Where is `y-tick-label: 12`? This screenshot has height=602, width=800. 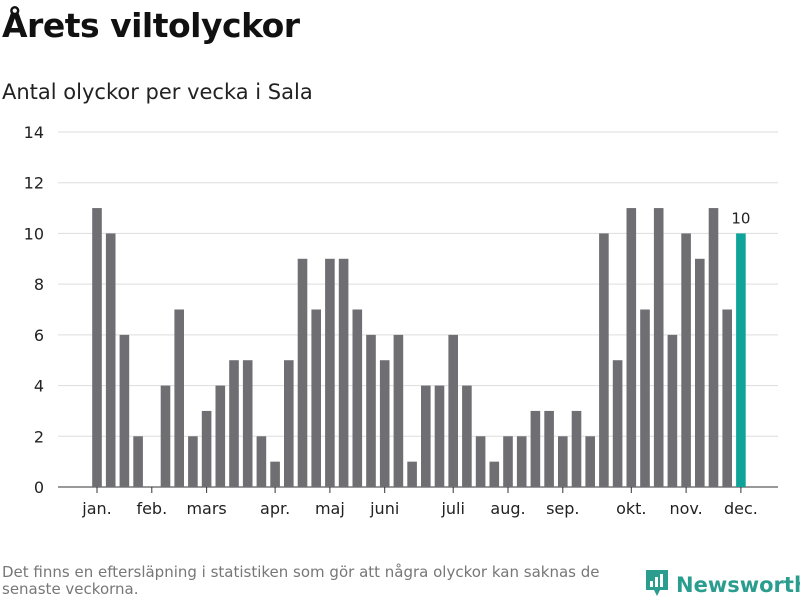 y-tick-label: 12 is located at coordinates (34, 183).